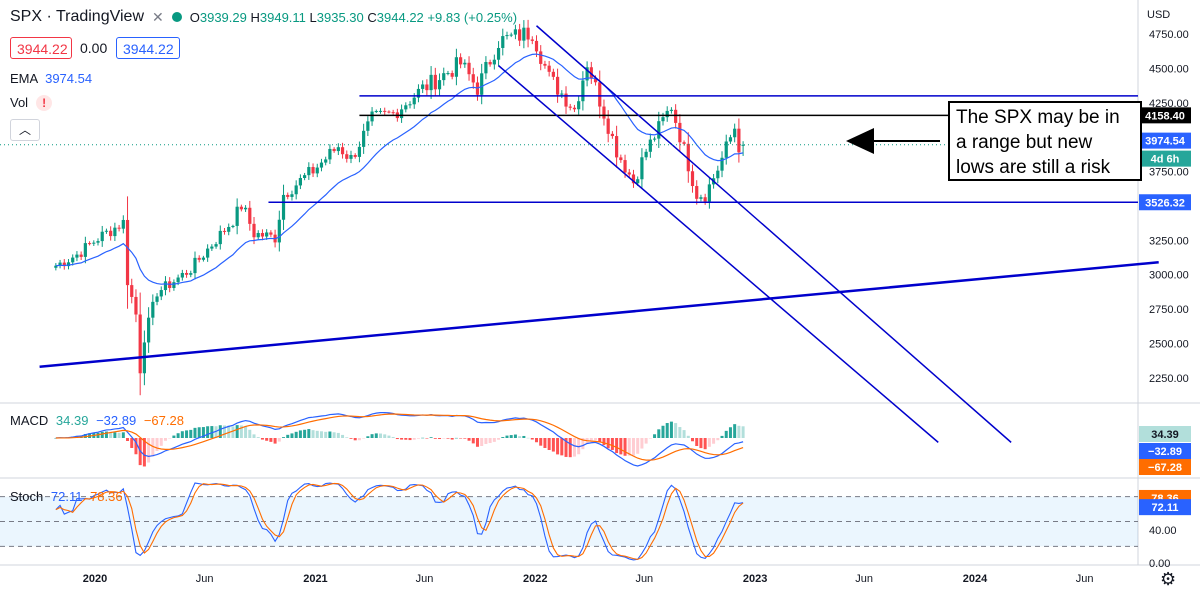  I want to click on close-value: 3944.22, so click(400, 17).